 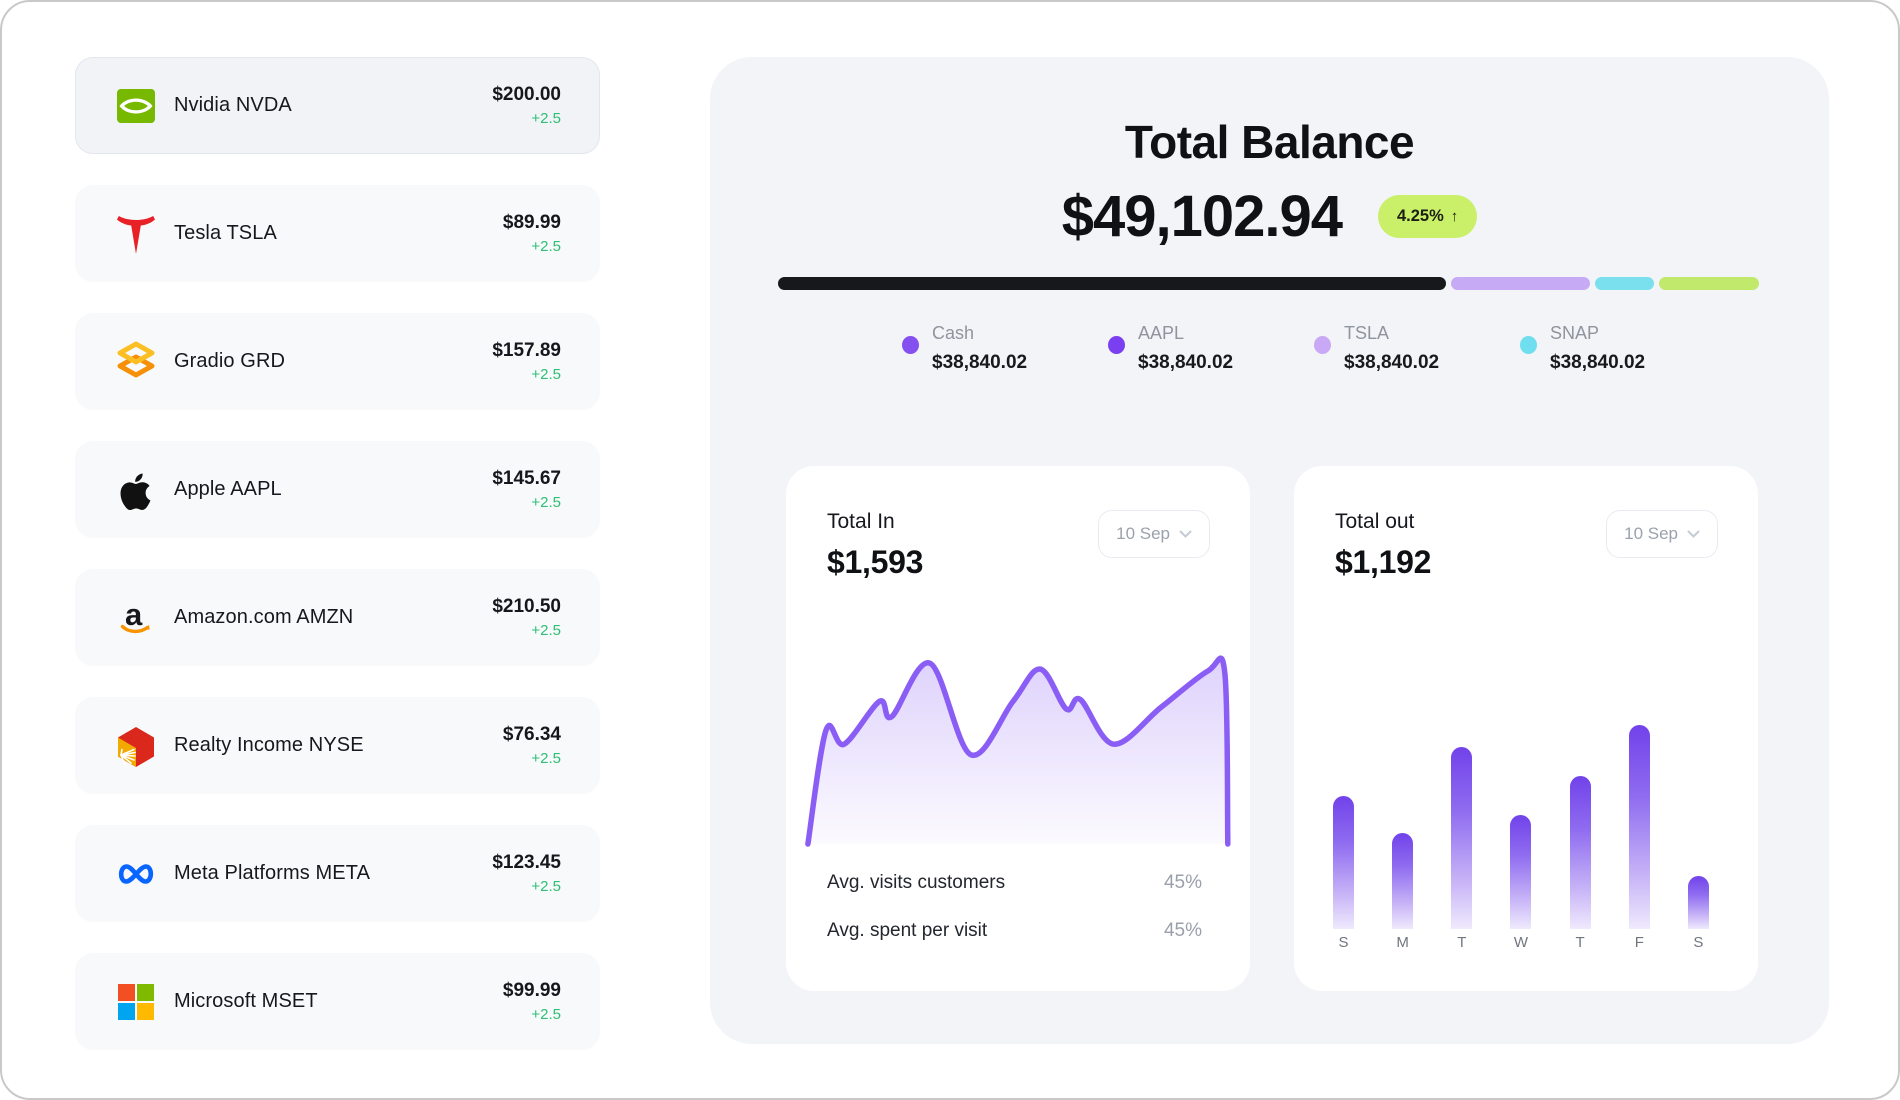 I want to click on bar-label: T, so click(x=1580, y=942).